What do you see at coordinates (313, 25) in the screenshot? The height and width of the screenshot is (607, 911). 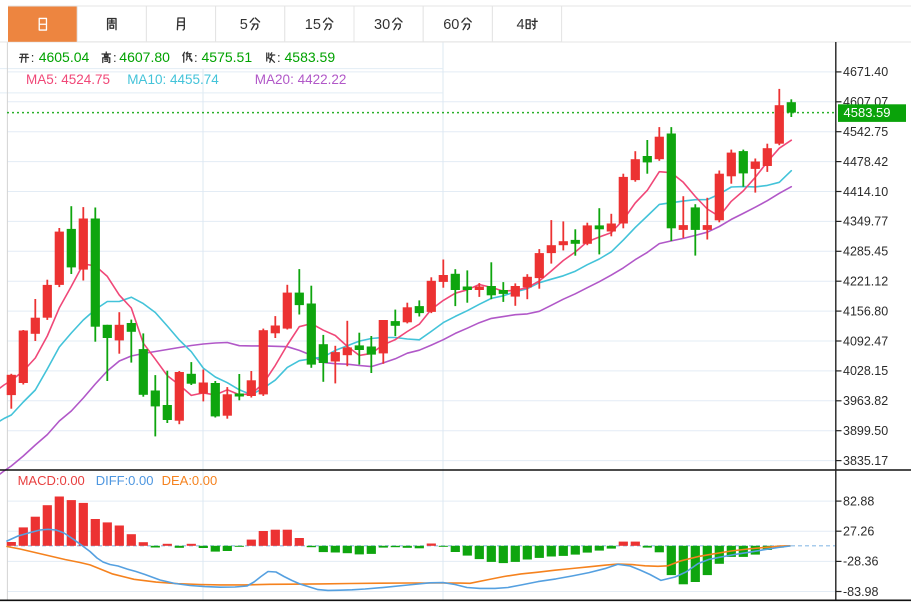 I see `svg-text: 15` at bounding box center [313, 25].